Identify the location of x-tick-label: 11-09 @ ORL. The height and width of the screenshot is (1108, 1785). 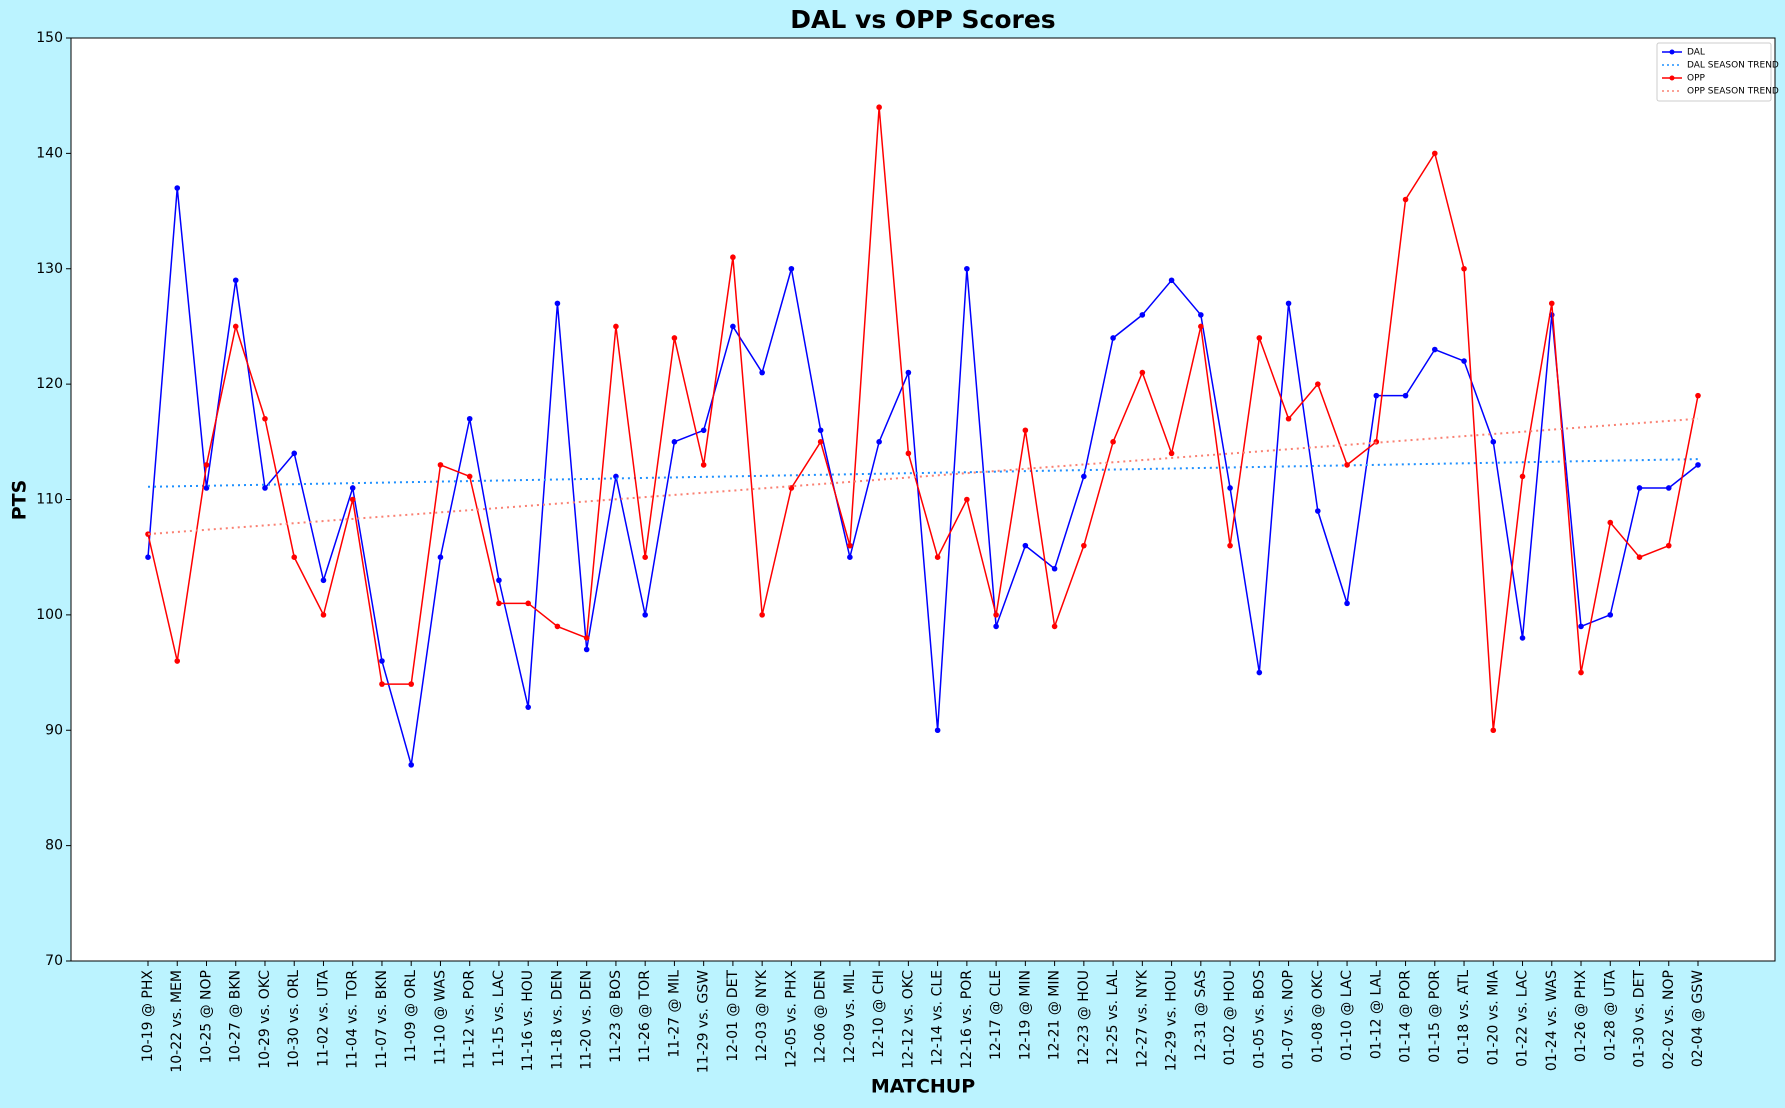
(411, 1016).